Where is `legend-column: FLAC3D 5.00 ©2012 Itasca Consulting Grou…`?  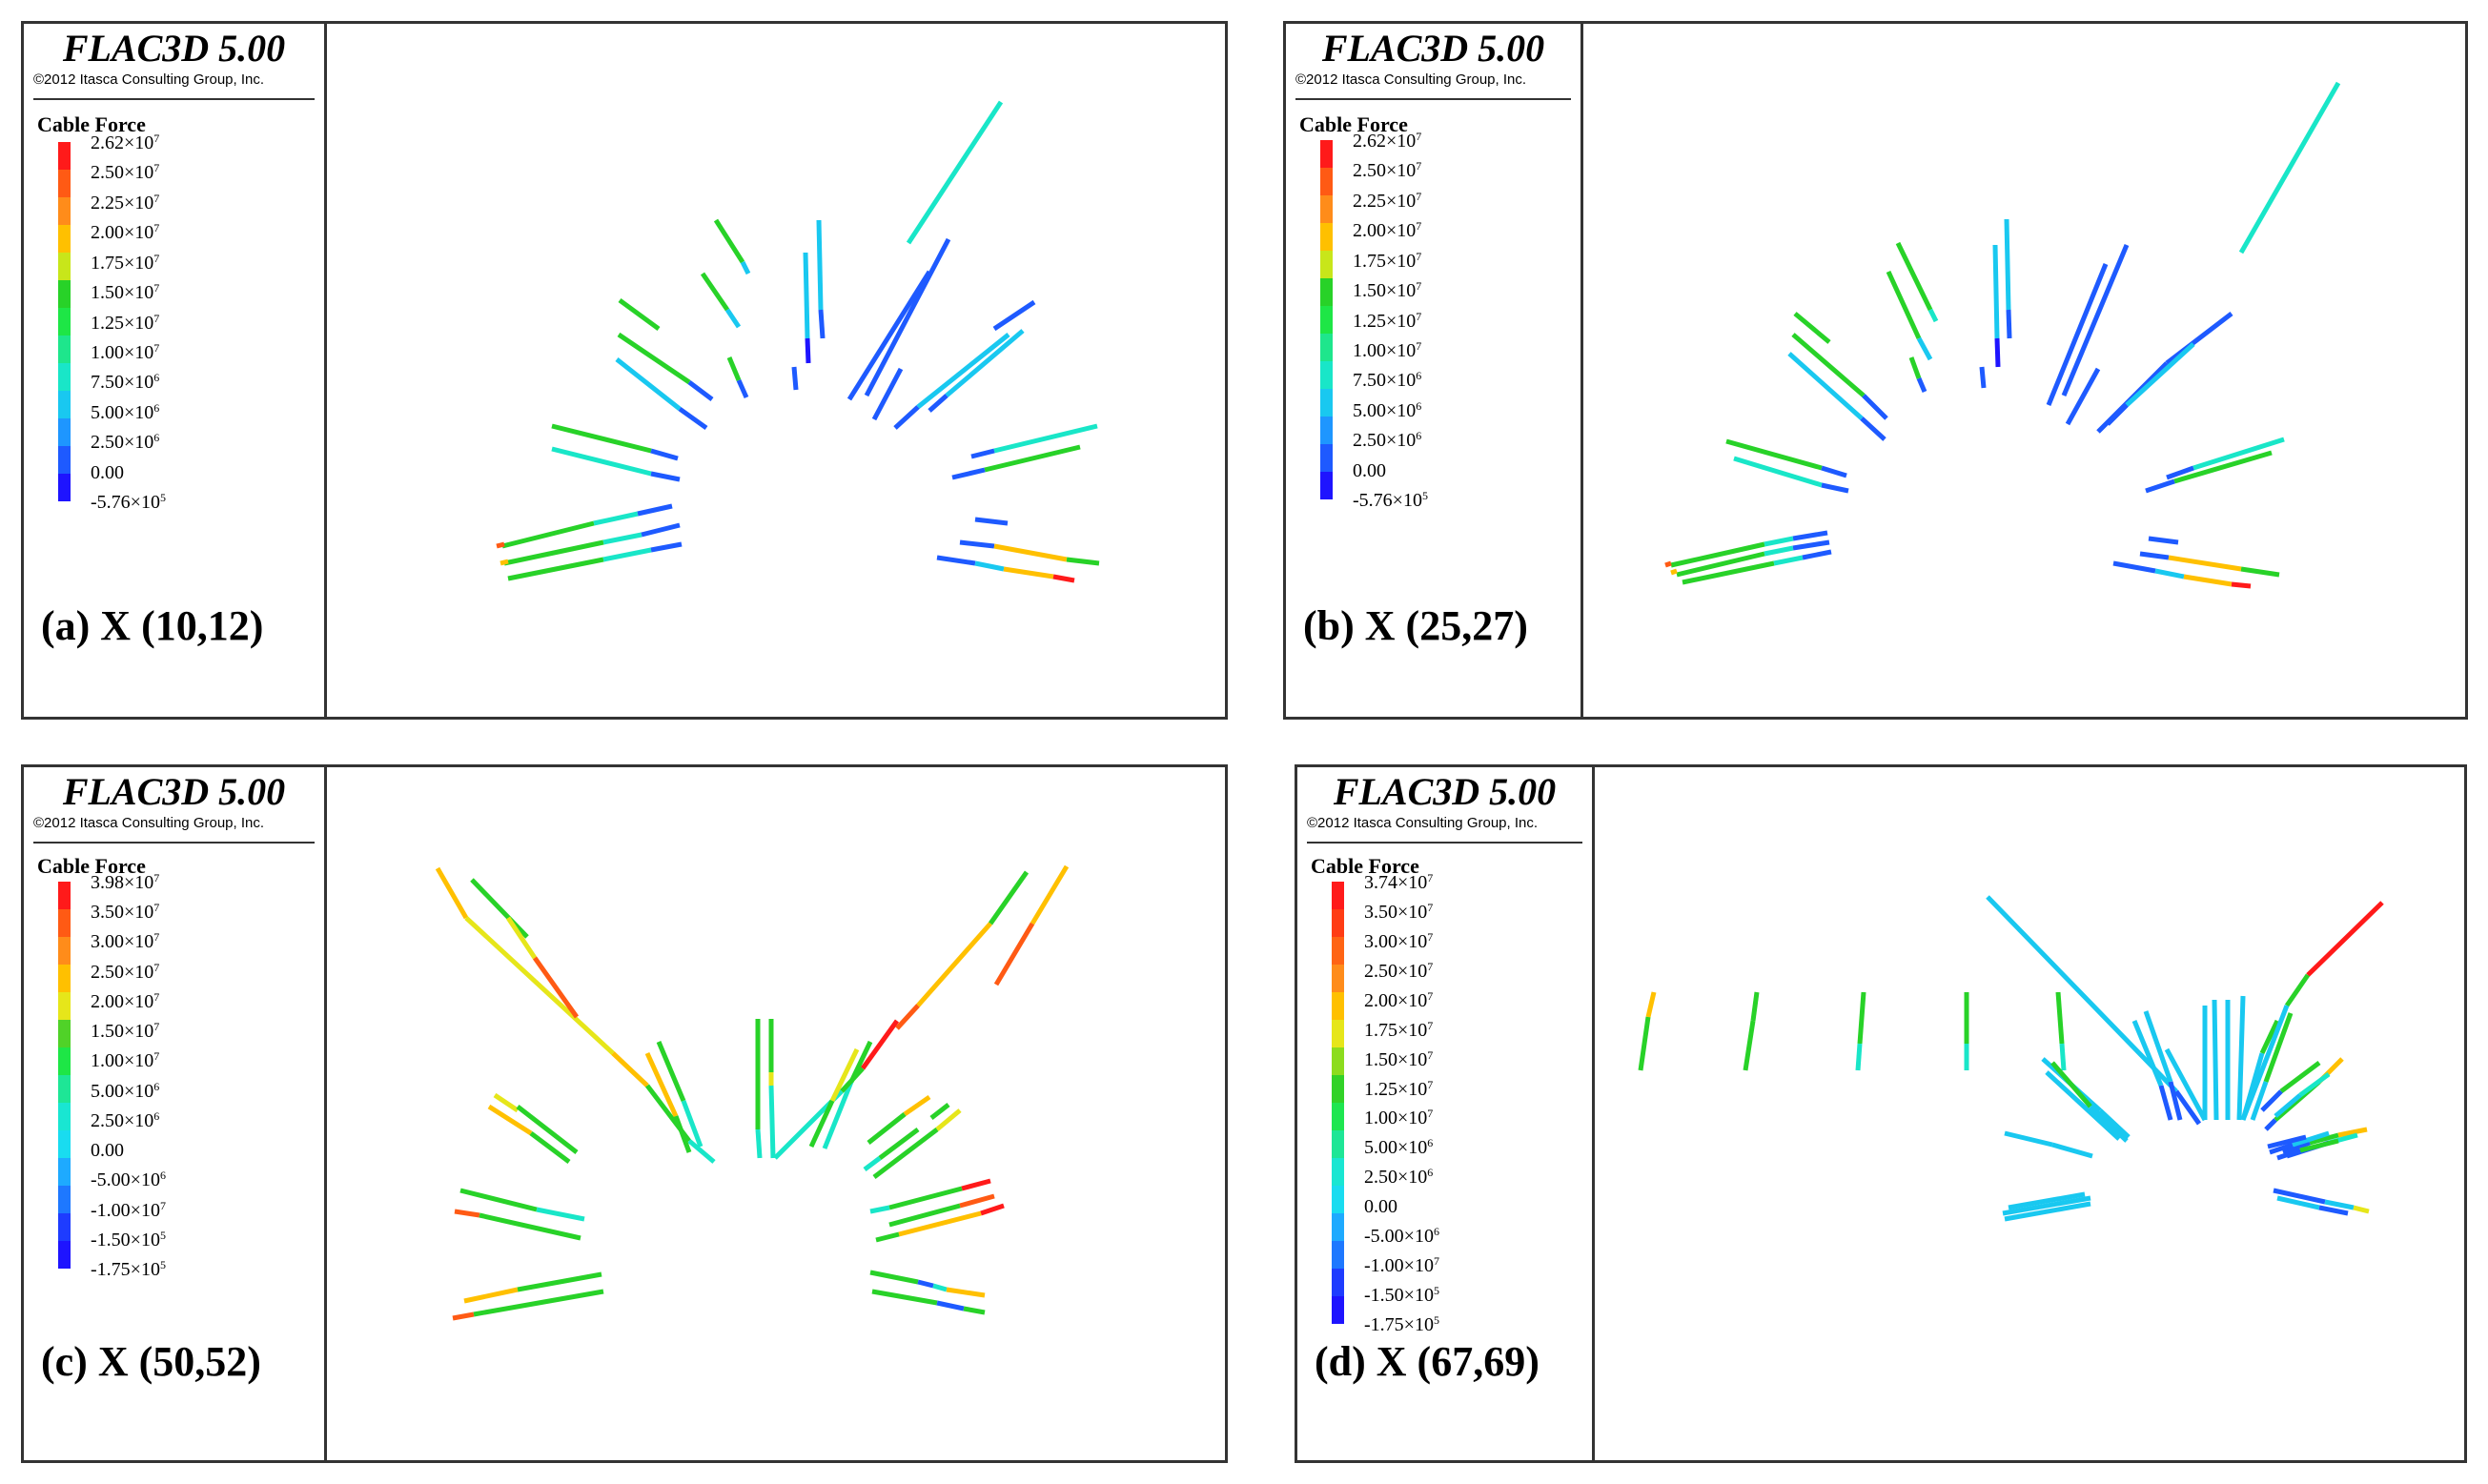
legend-column: FLAC3D 5.00 ©2012 Itasca Consulting Grou… is located at coordinates (175, 1114).